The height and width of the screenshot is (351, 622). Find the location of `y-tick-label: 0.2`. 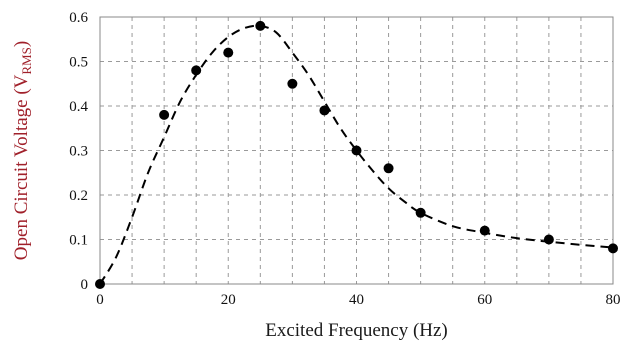

y-tick-label: 0.2 is located at coordinates (78, 196).